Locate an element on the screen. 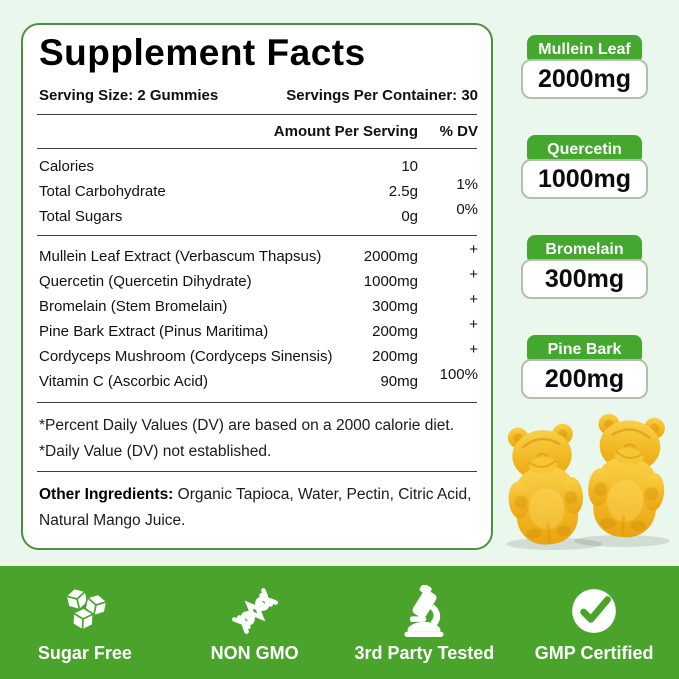 Image resolution: width=679 pixels, height=679 pixels. highlight-name: Quercetin is located at coordinates (584, 149).